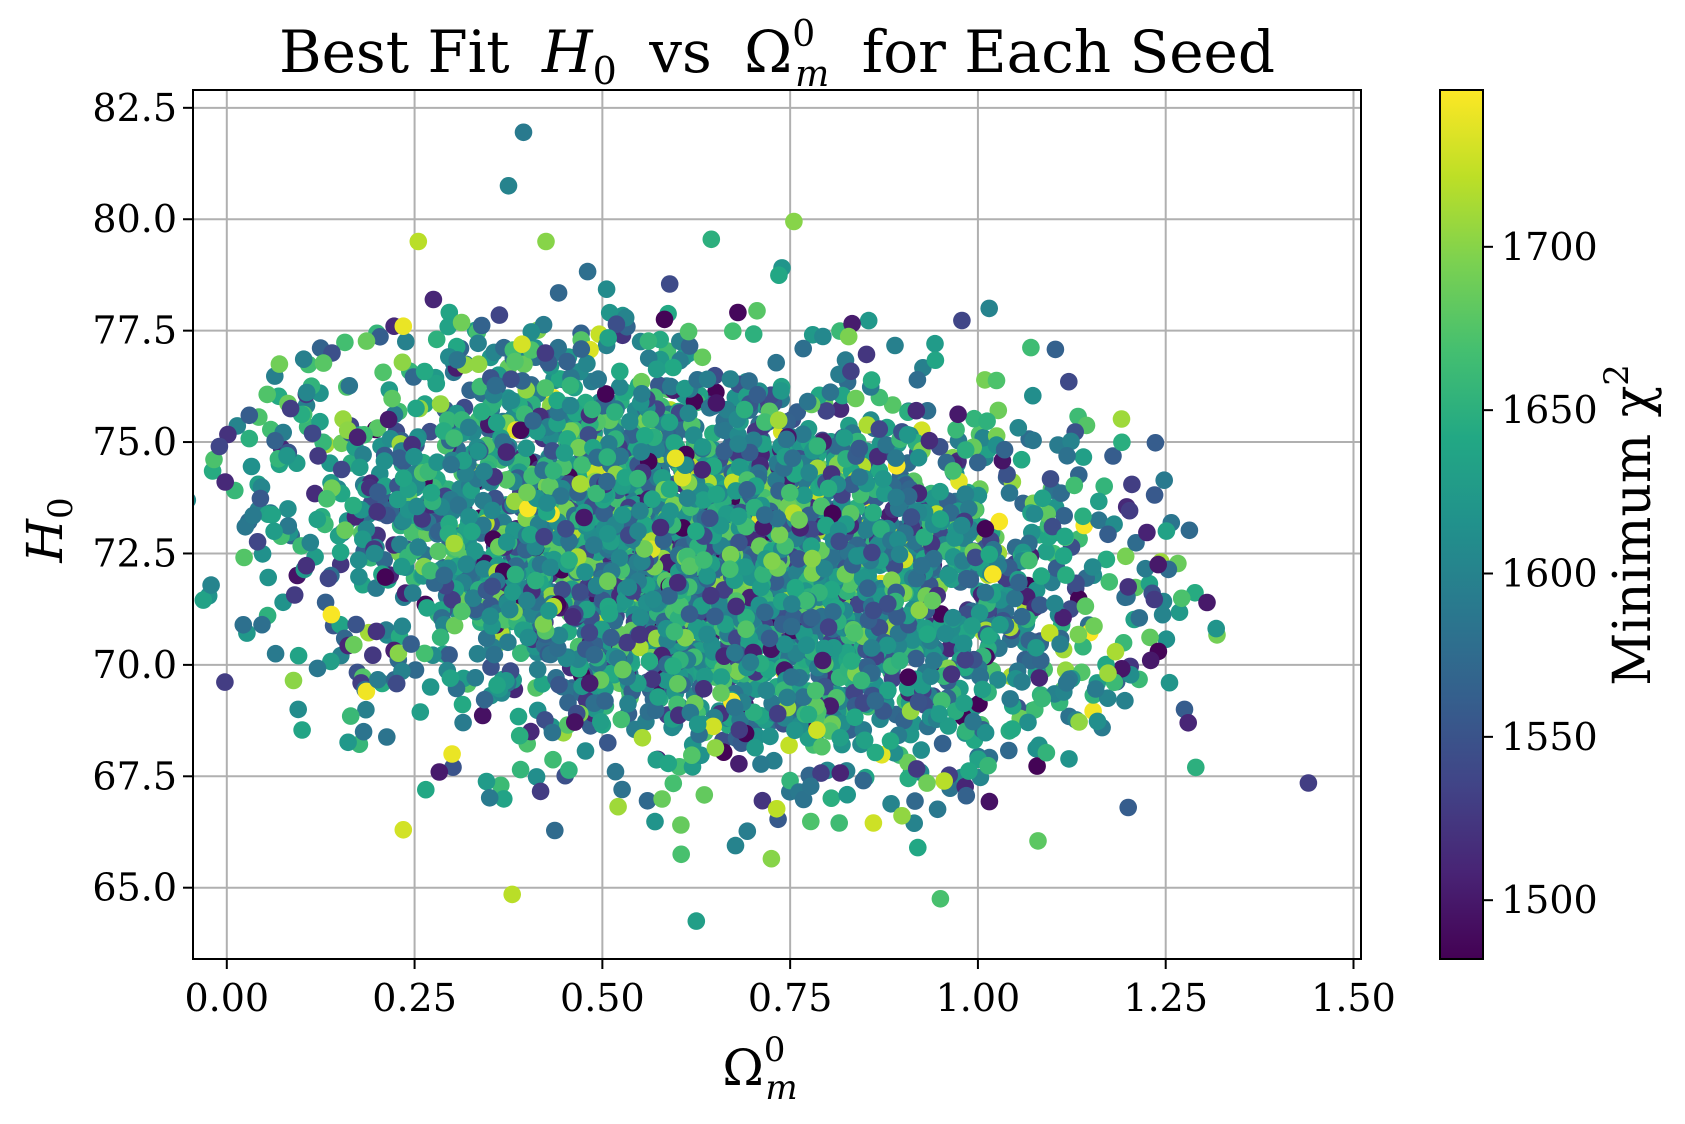 The width and height of the screenshot is (1685, 1124). What do you see at coordinates (142, 498) in the screenshot?
I see `y-axis-ticks: 65.0 67.5 70.0 72.5 75.0 77.5 80.0 82.5` at bounding box center [142, 498].